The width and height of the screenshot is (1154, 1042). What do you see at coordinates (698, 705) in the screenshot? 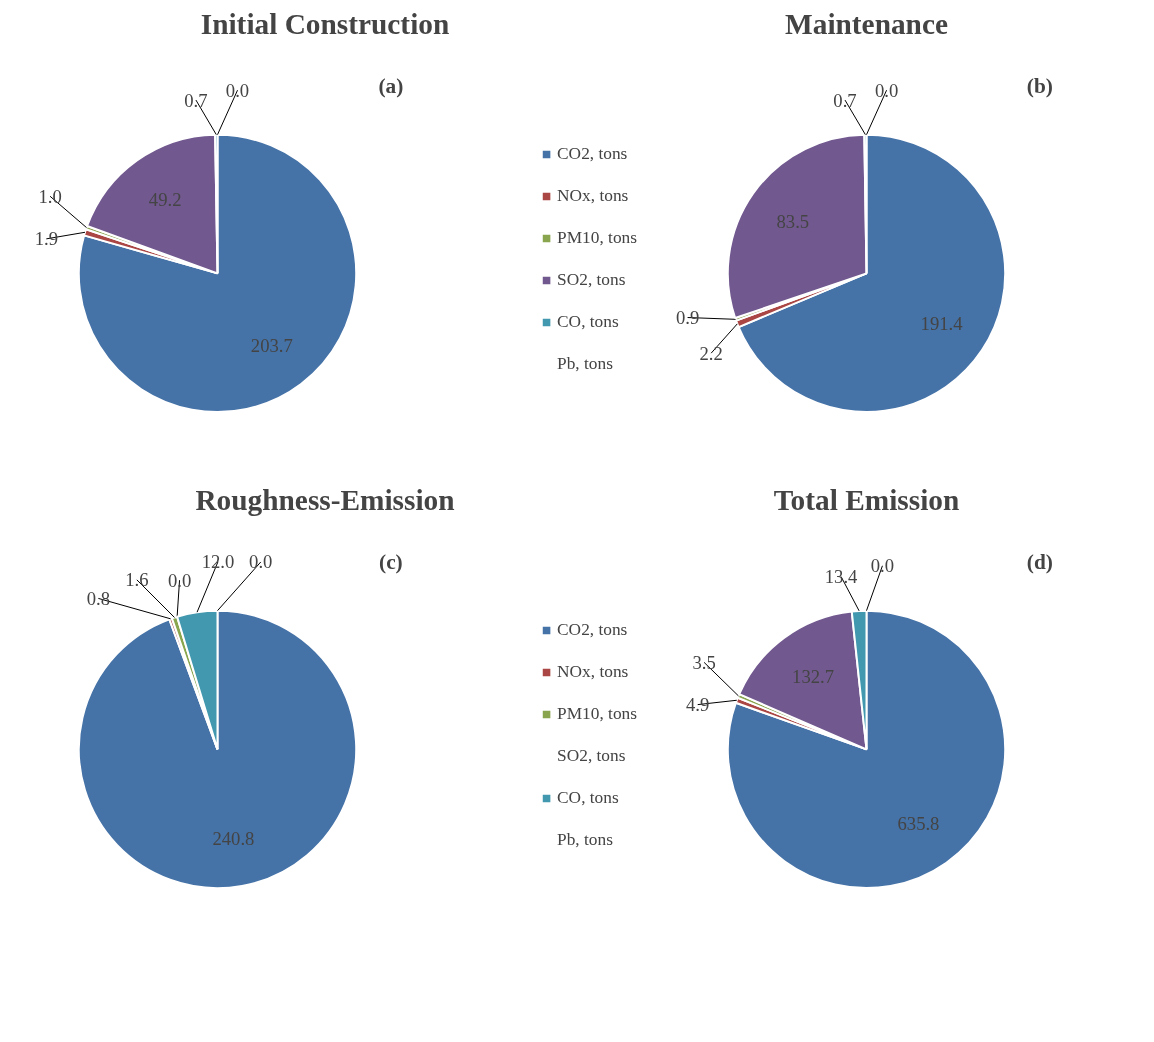
I see `data-label: 4.9` at bounding box center [698, 705].